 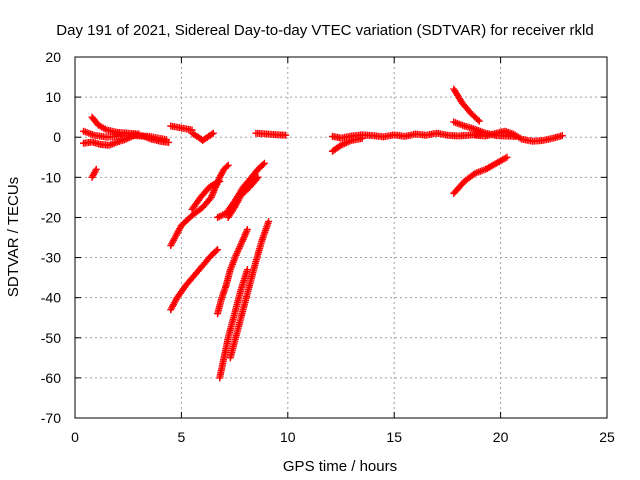 I want to click on y-tick-label: -60, so click(x=51, y=378).